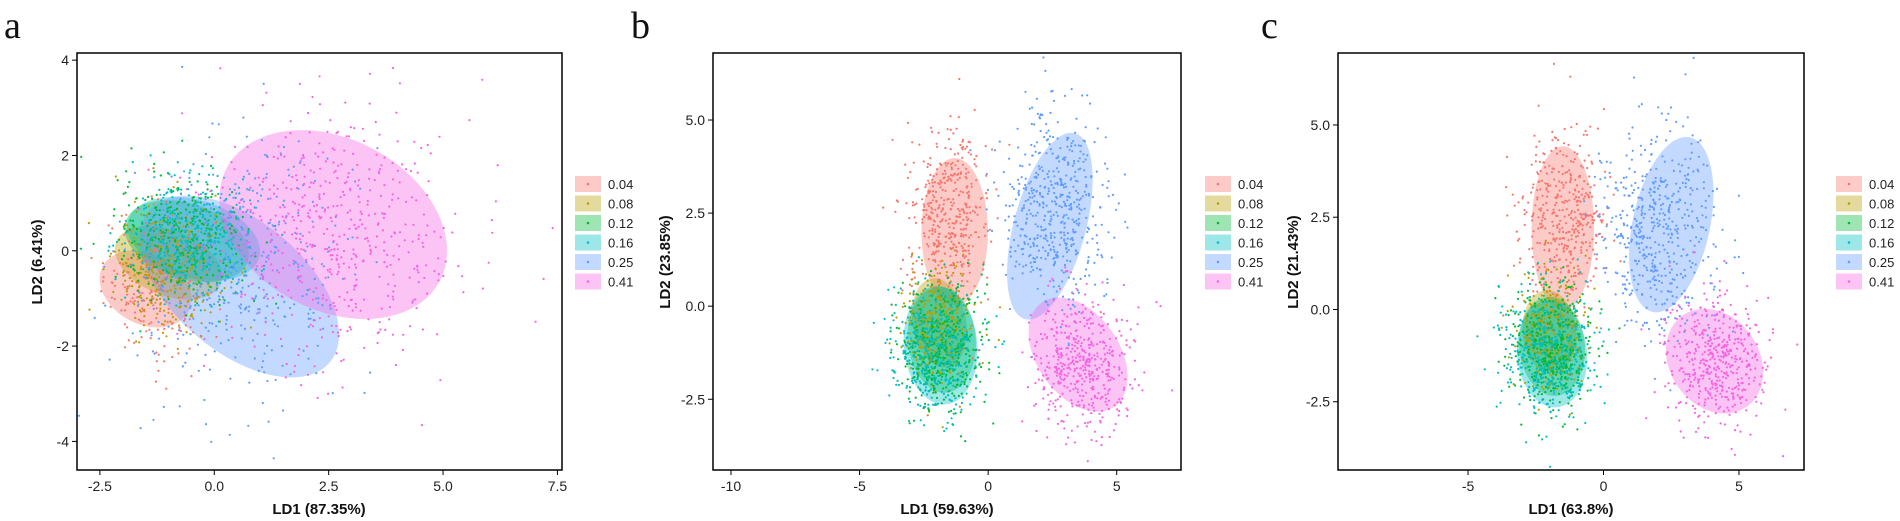  What do you see at coordinates (100, 486) in the screenshot?
I see `x-tick-label: -2.5` at bounding box center [100, 486].